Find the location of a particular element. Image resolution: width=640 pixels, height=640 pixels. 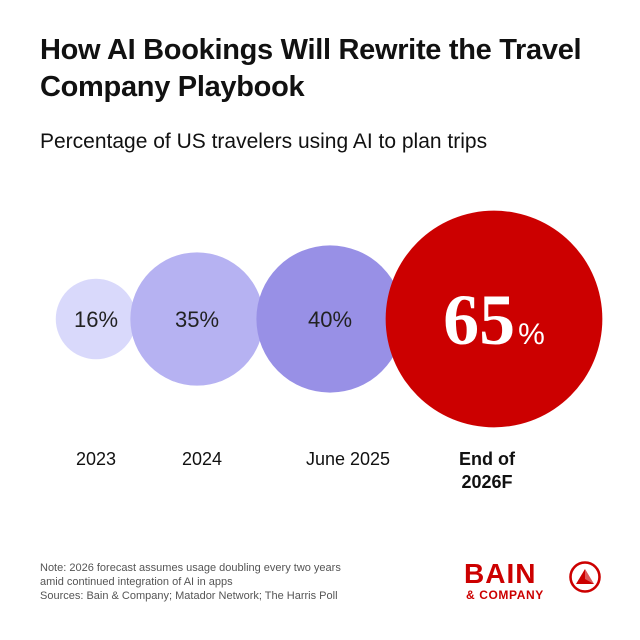

logo-wordmark: BAIN is located at coordinates (500, 573).